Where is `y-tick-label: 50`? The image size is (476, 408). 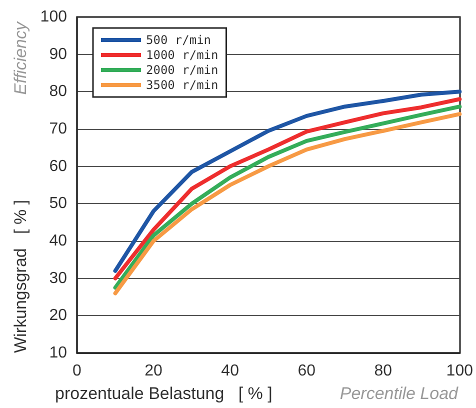 y-tick-label: 50 is located at coordinates (58, 203).